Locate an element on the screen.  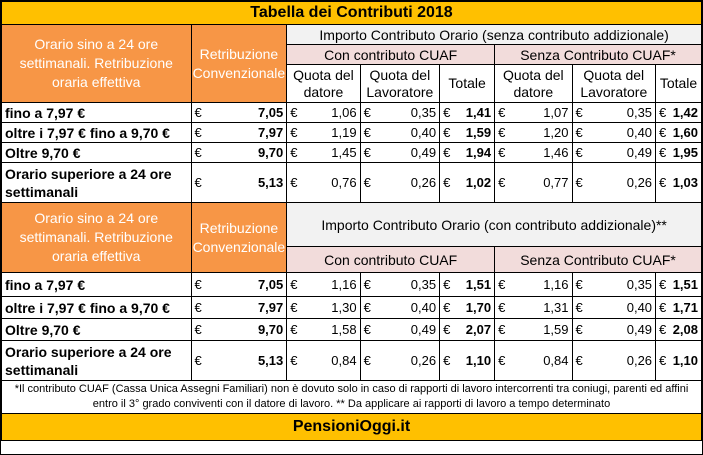
retribuzione-value: €7,97 is located at coordinates (239, 132).